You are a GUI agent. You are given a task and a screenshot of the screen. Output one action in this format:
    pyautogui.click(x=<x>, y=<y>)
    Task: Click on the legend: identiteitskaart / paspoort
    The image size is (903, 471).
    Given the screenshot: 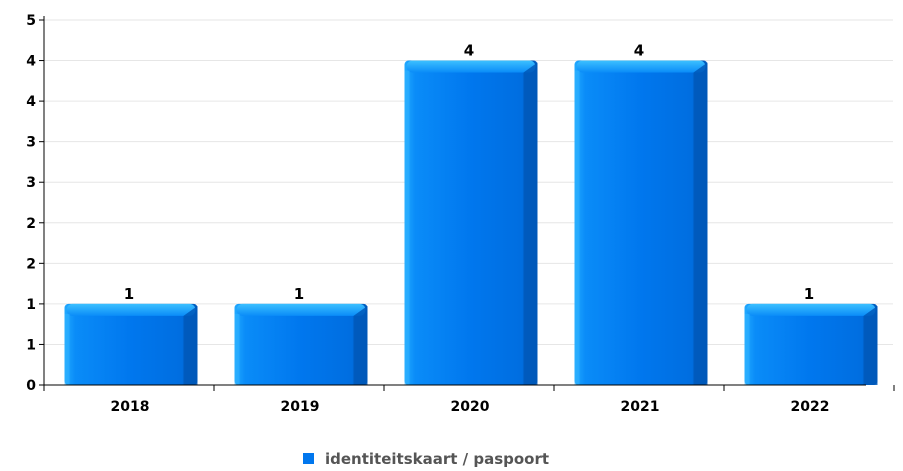 What is the action you would take?
    pyautogui.click(x=426, y=459)
    